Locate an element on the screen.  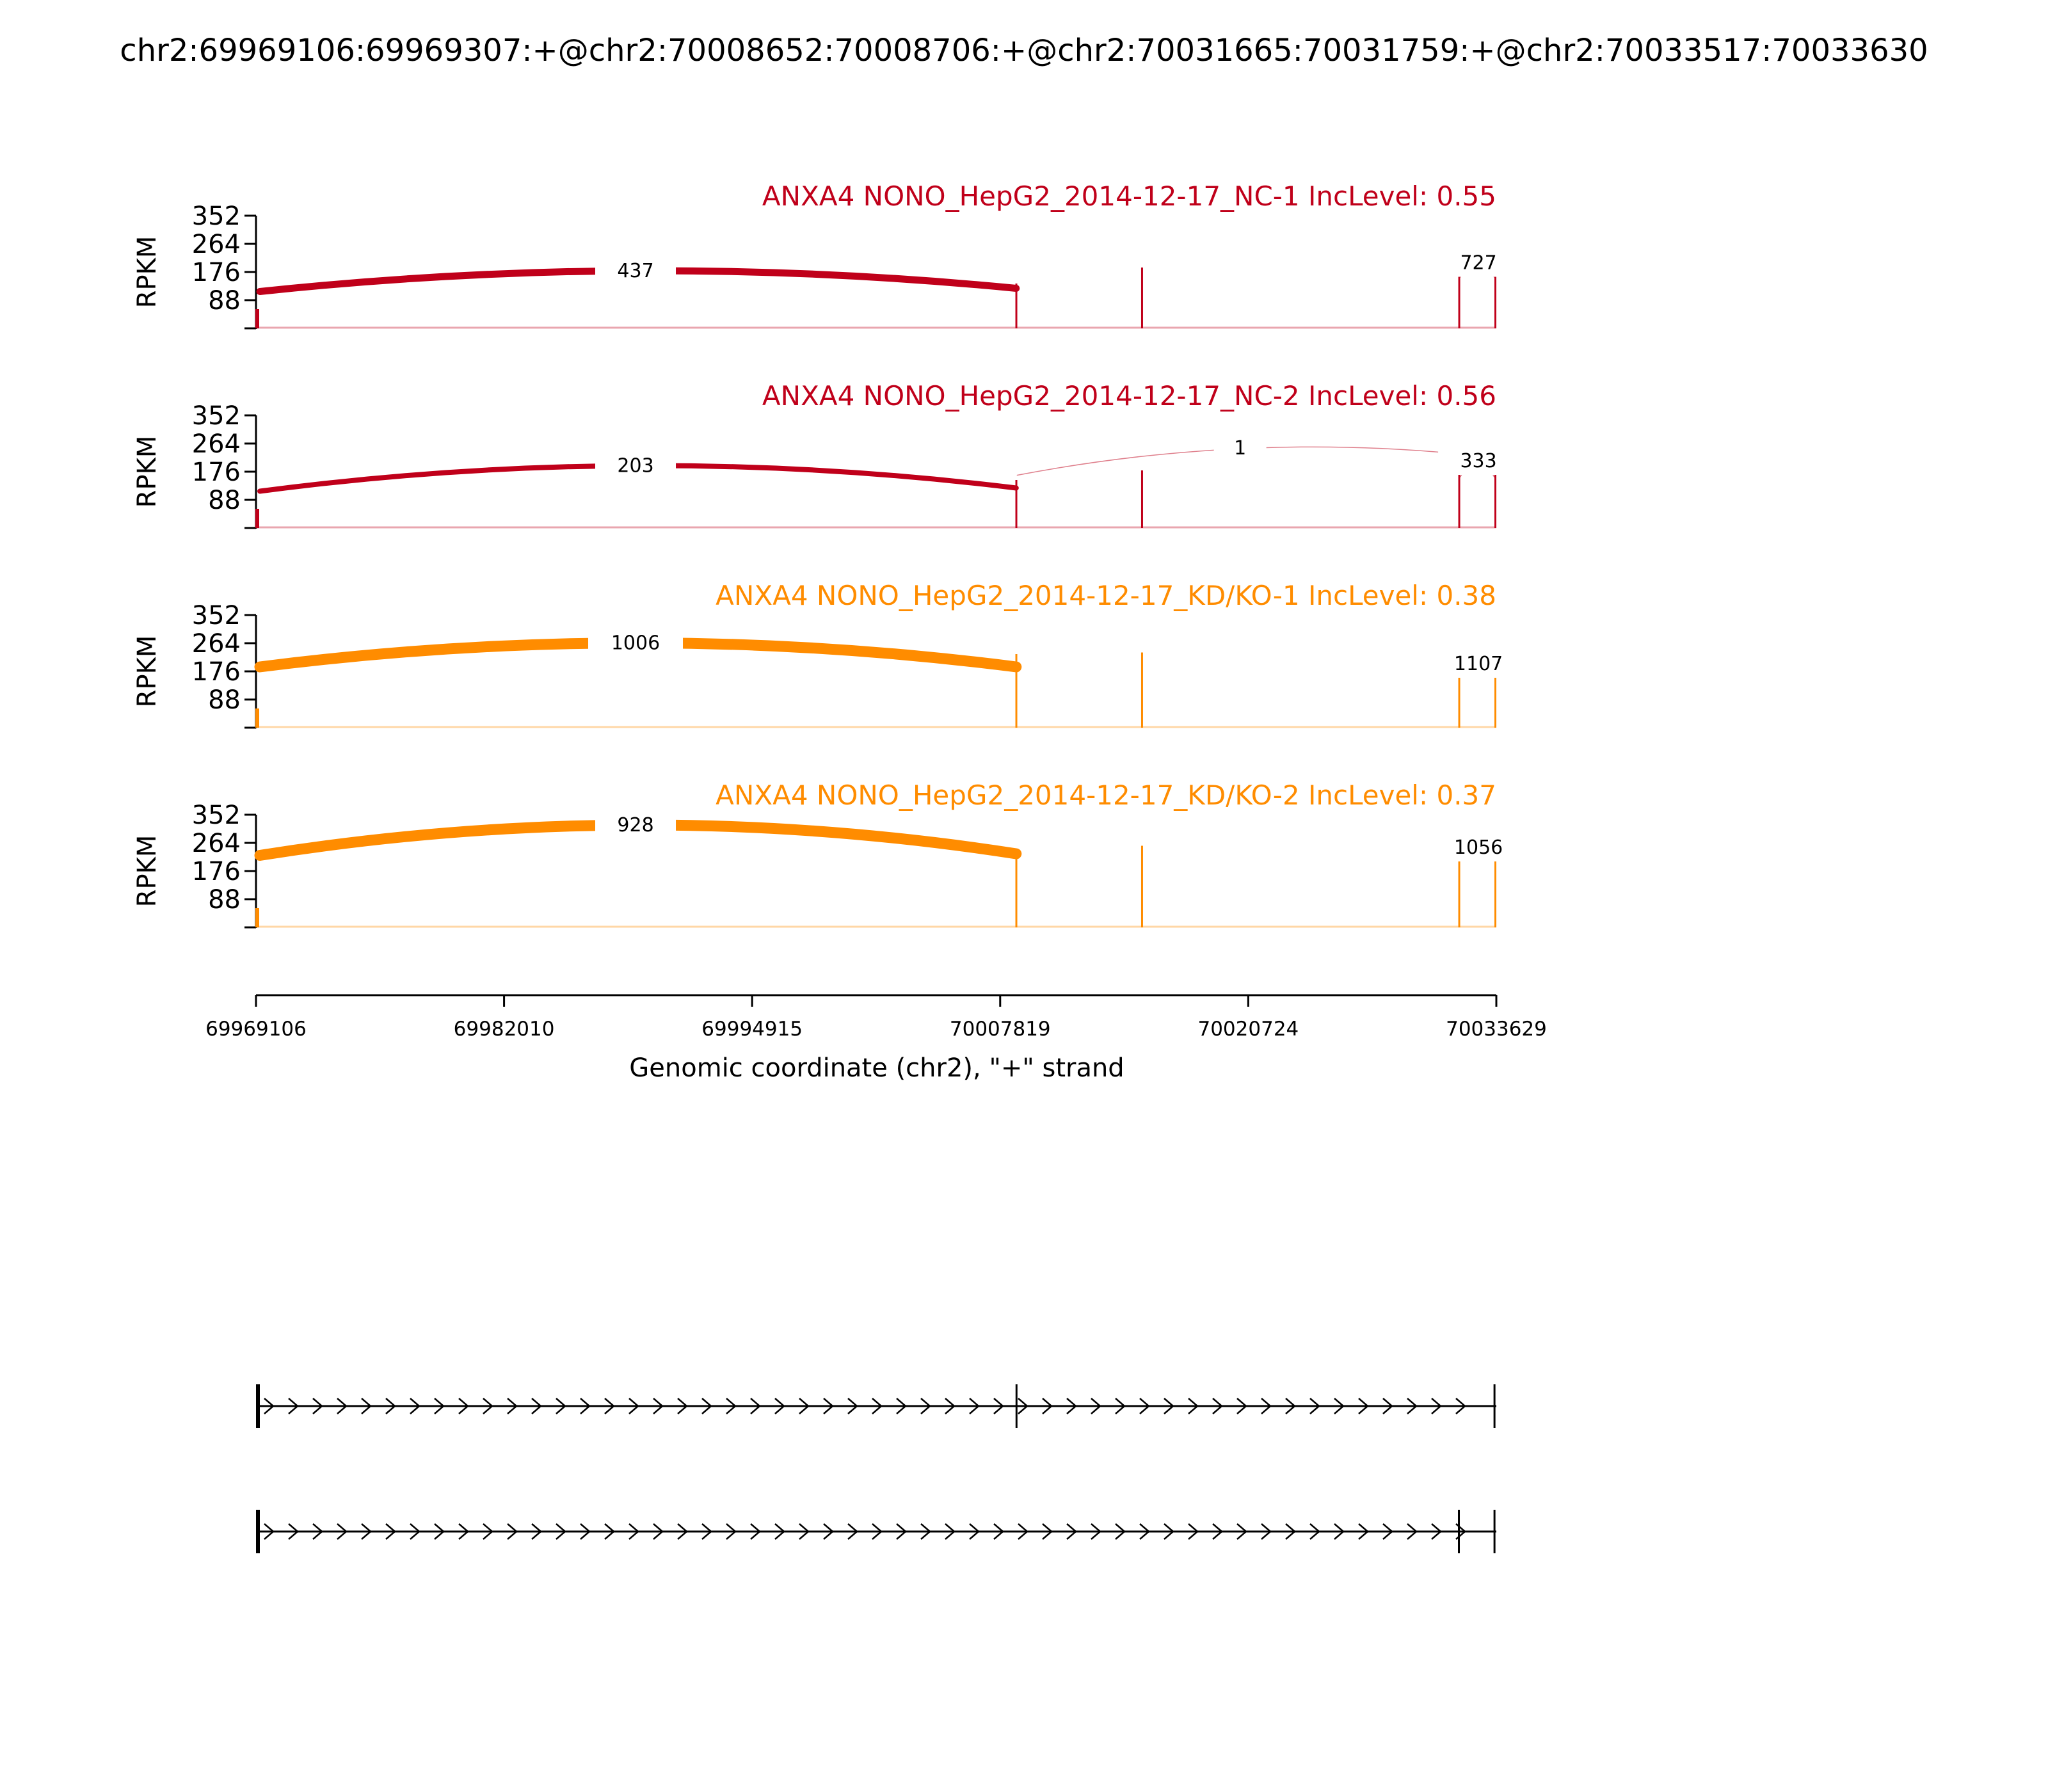
x-tick-label: 70007819 is located at coordinates (1000, 1029).